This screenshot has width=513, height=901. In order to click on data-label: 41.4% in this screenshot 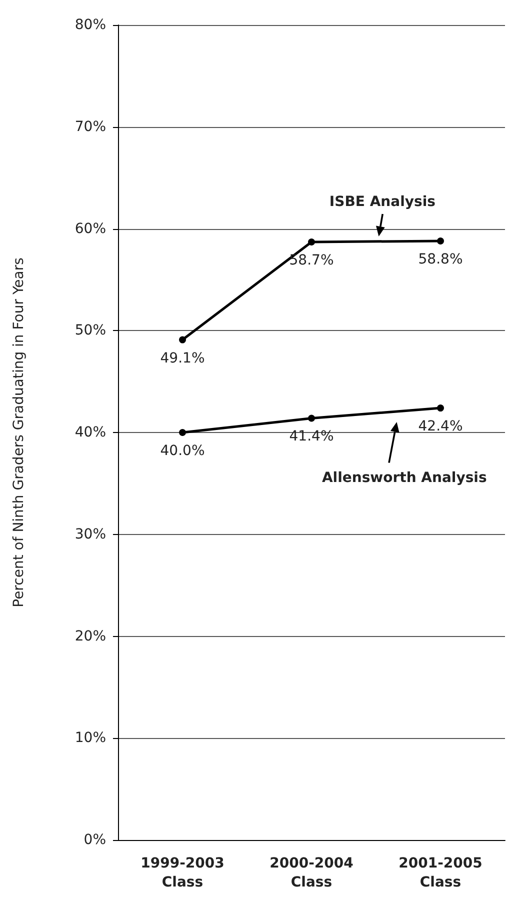, I will do `click(311, 436)`.